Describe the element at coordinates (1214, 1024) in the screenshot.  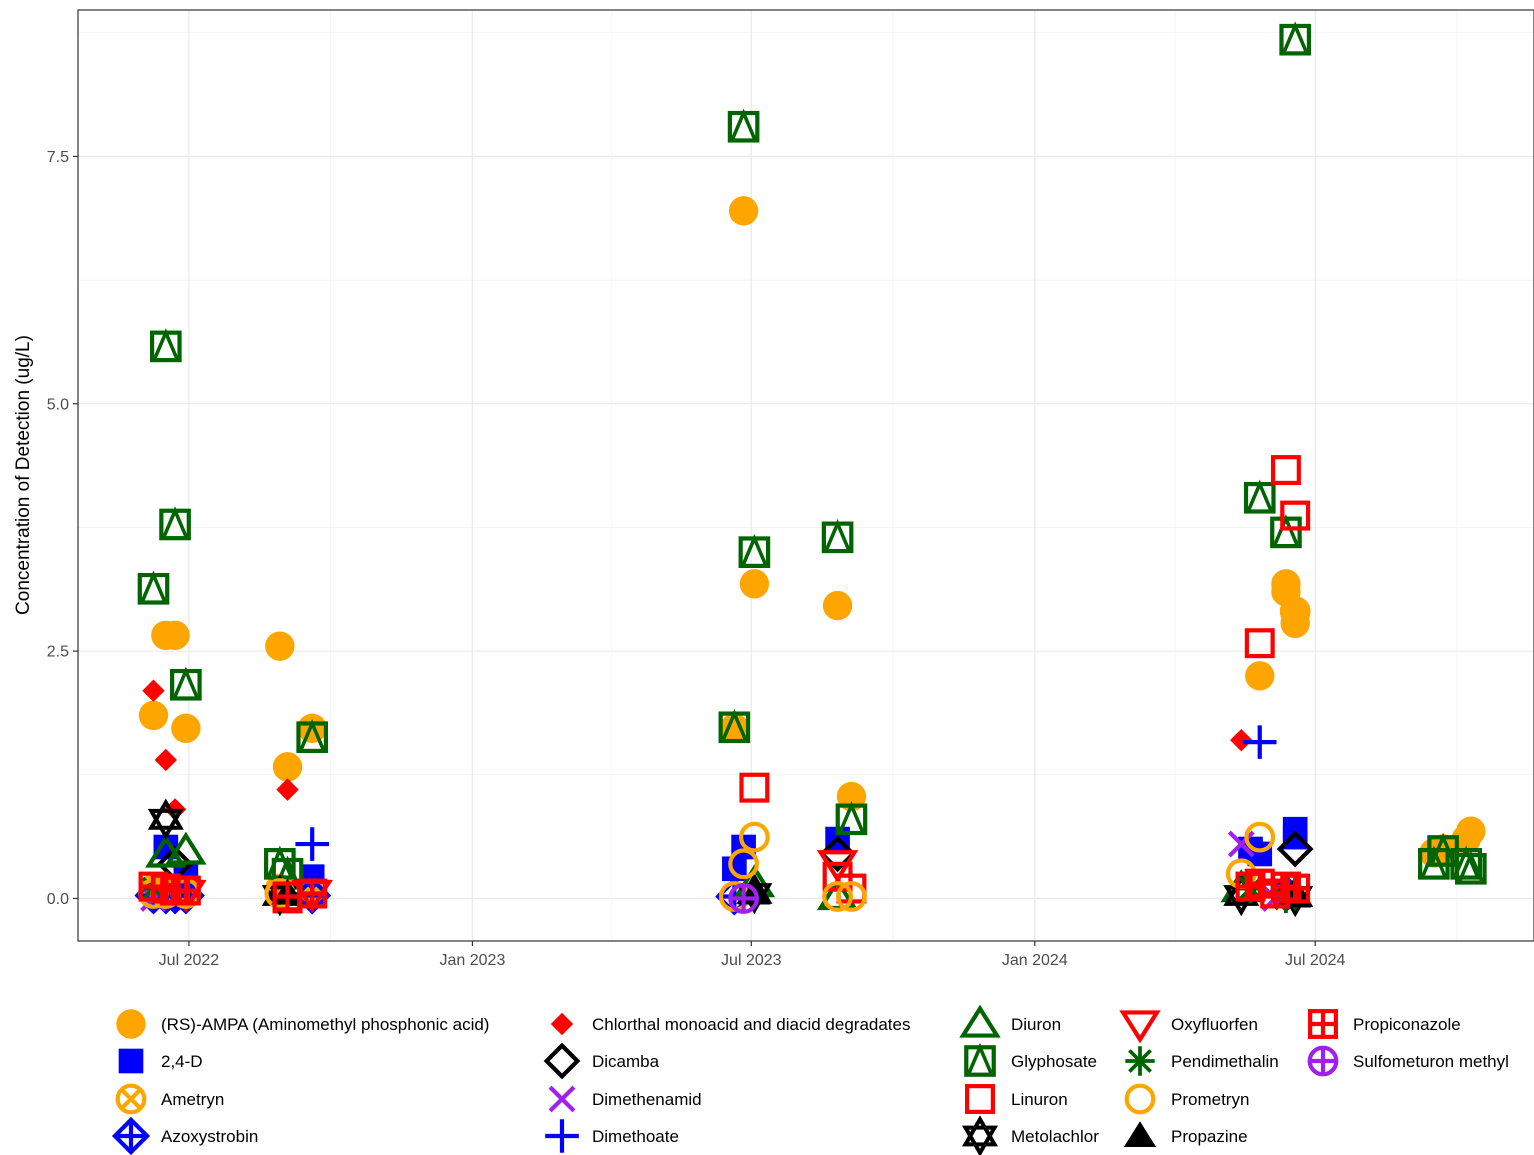
I see `legend-label: Oxyfluorfen` at that location.